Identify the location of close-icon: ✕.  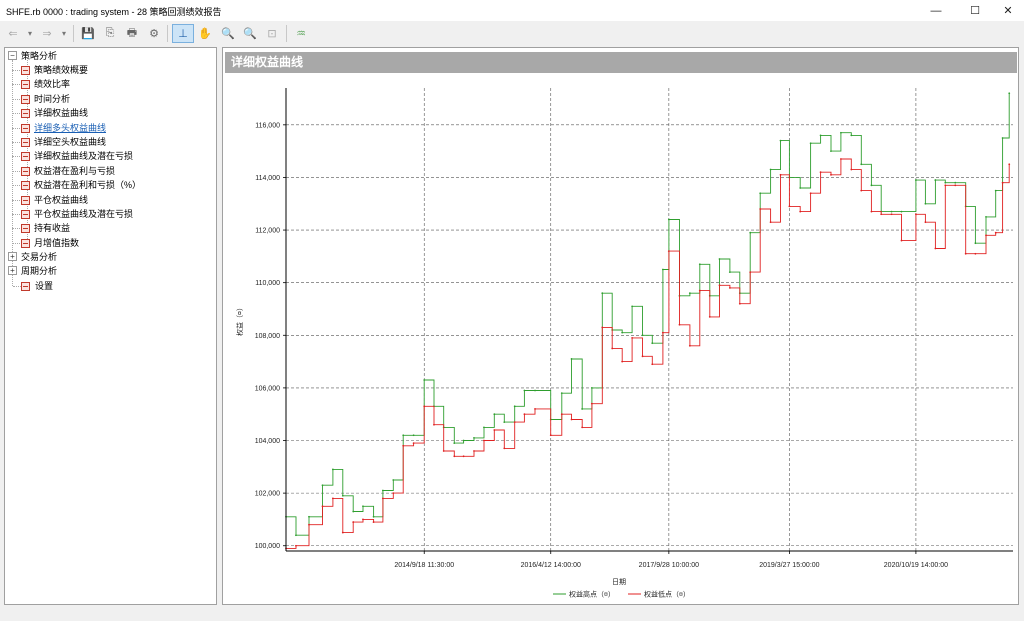
(1008, 11).